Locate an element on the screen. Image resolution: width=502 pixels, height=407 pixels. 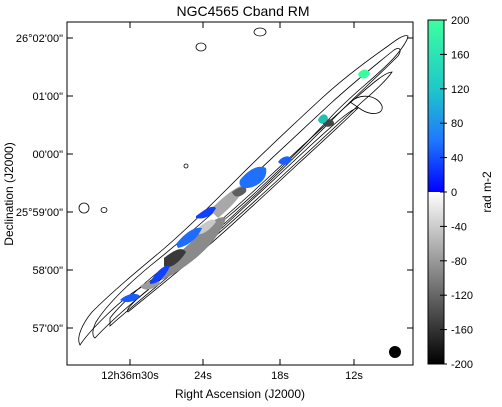
x-axis-label: Right Ascension (J2000) is located at coordinates (240, 394).